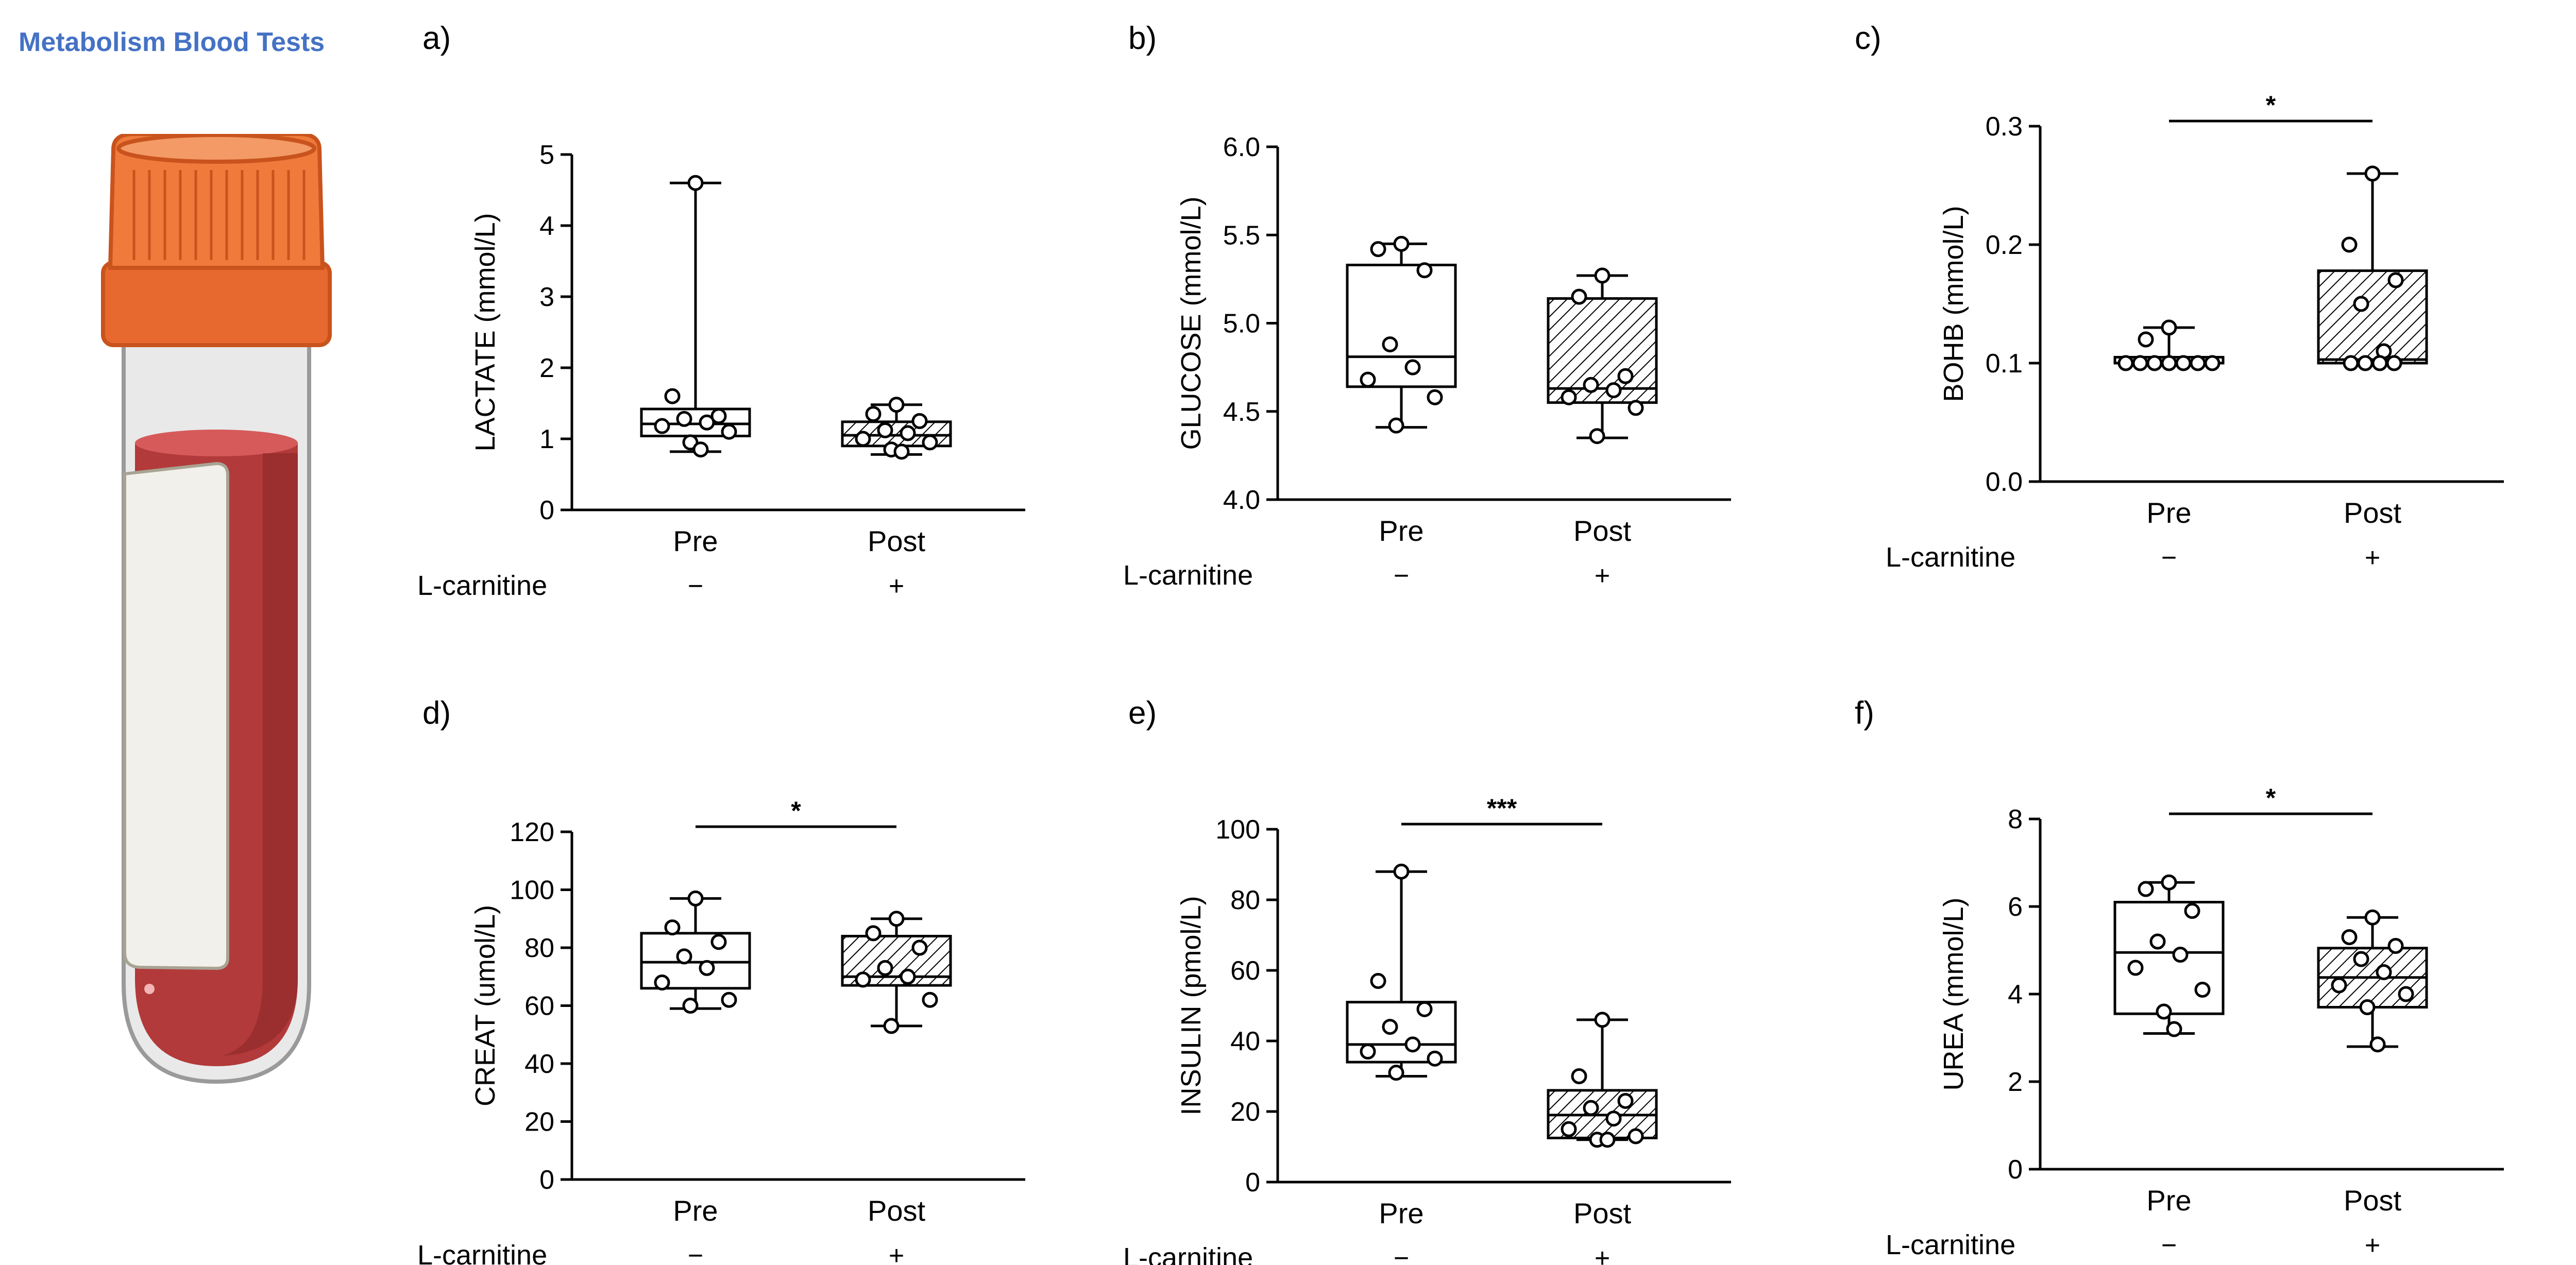  What do you see at coordinates (2015, 1082) in the screenshot?
I see `y-tick-label: 2` at bounding box center [2015, 1082].